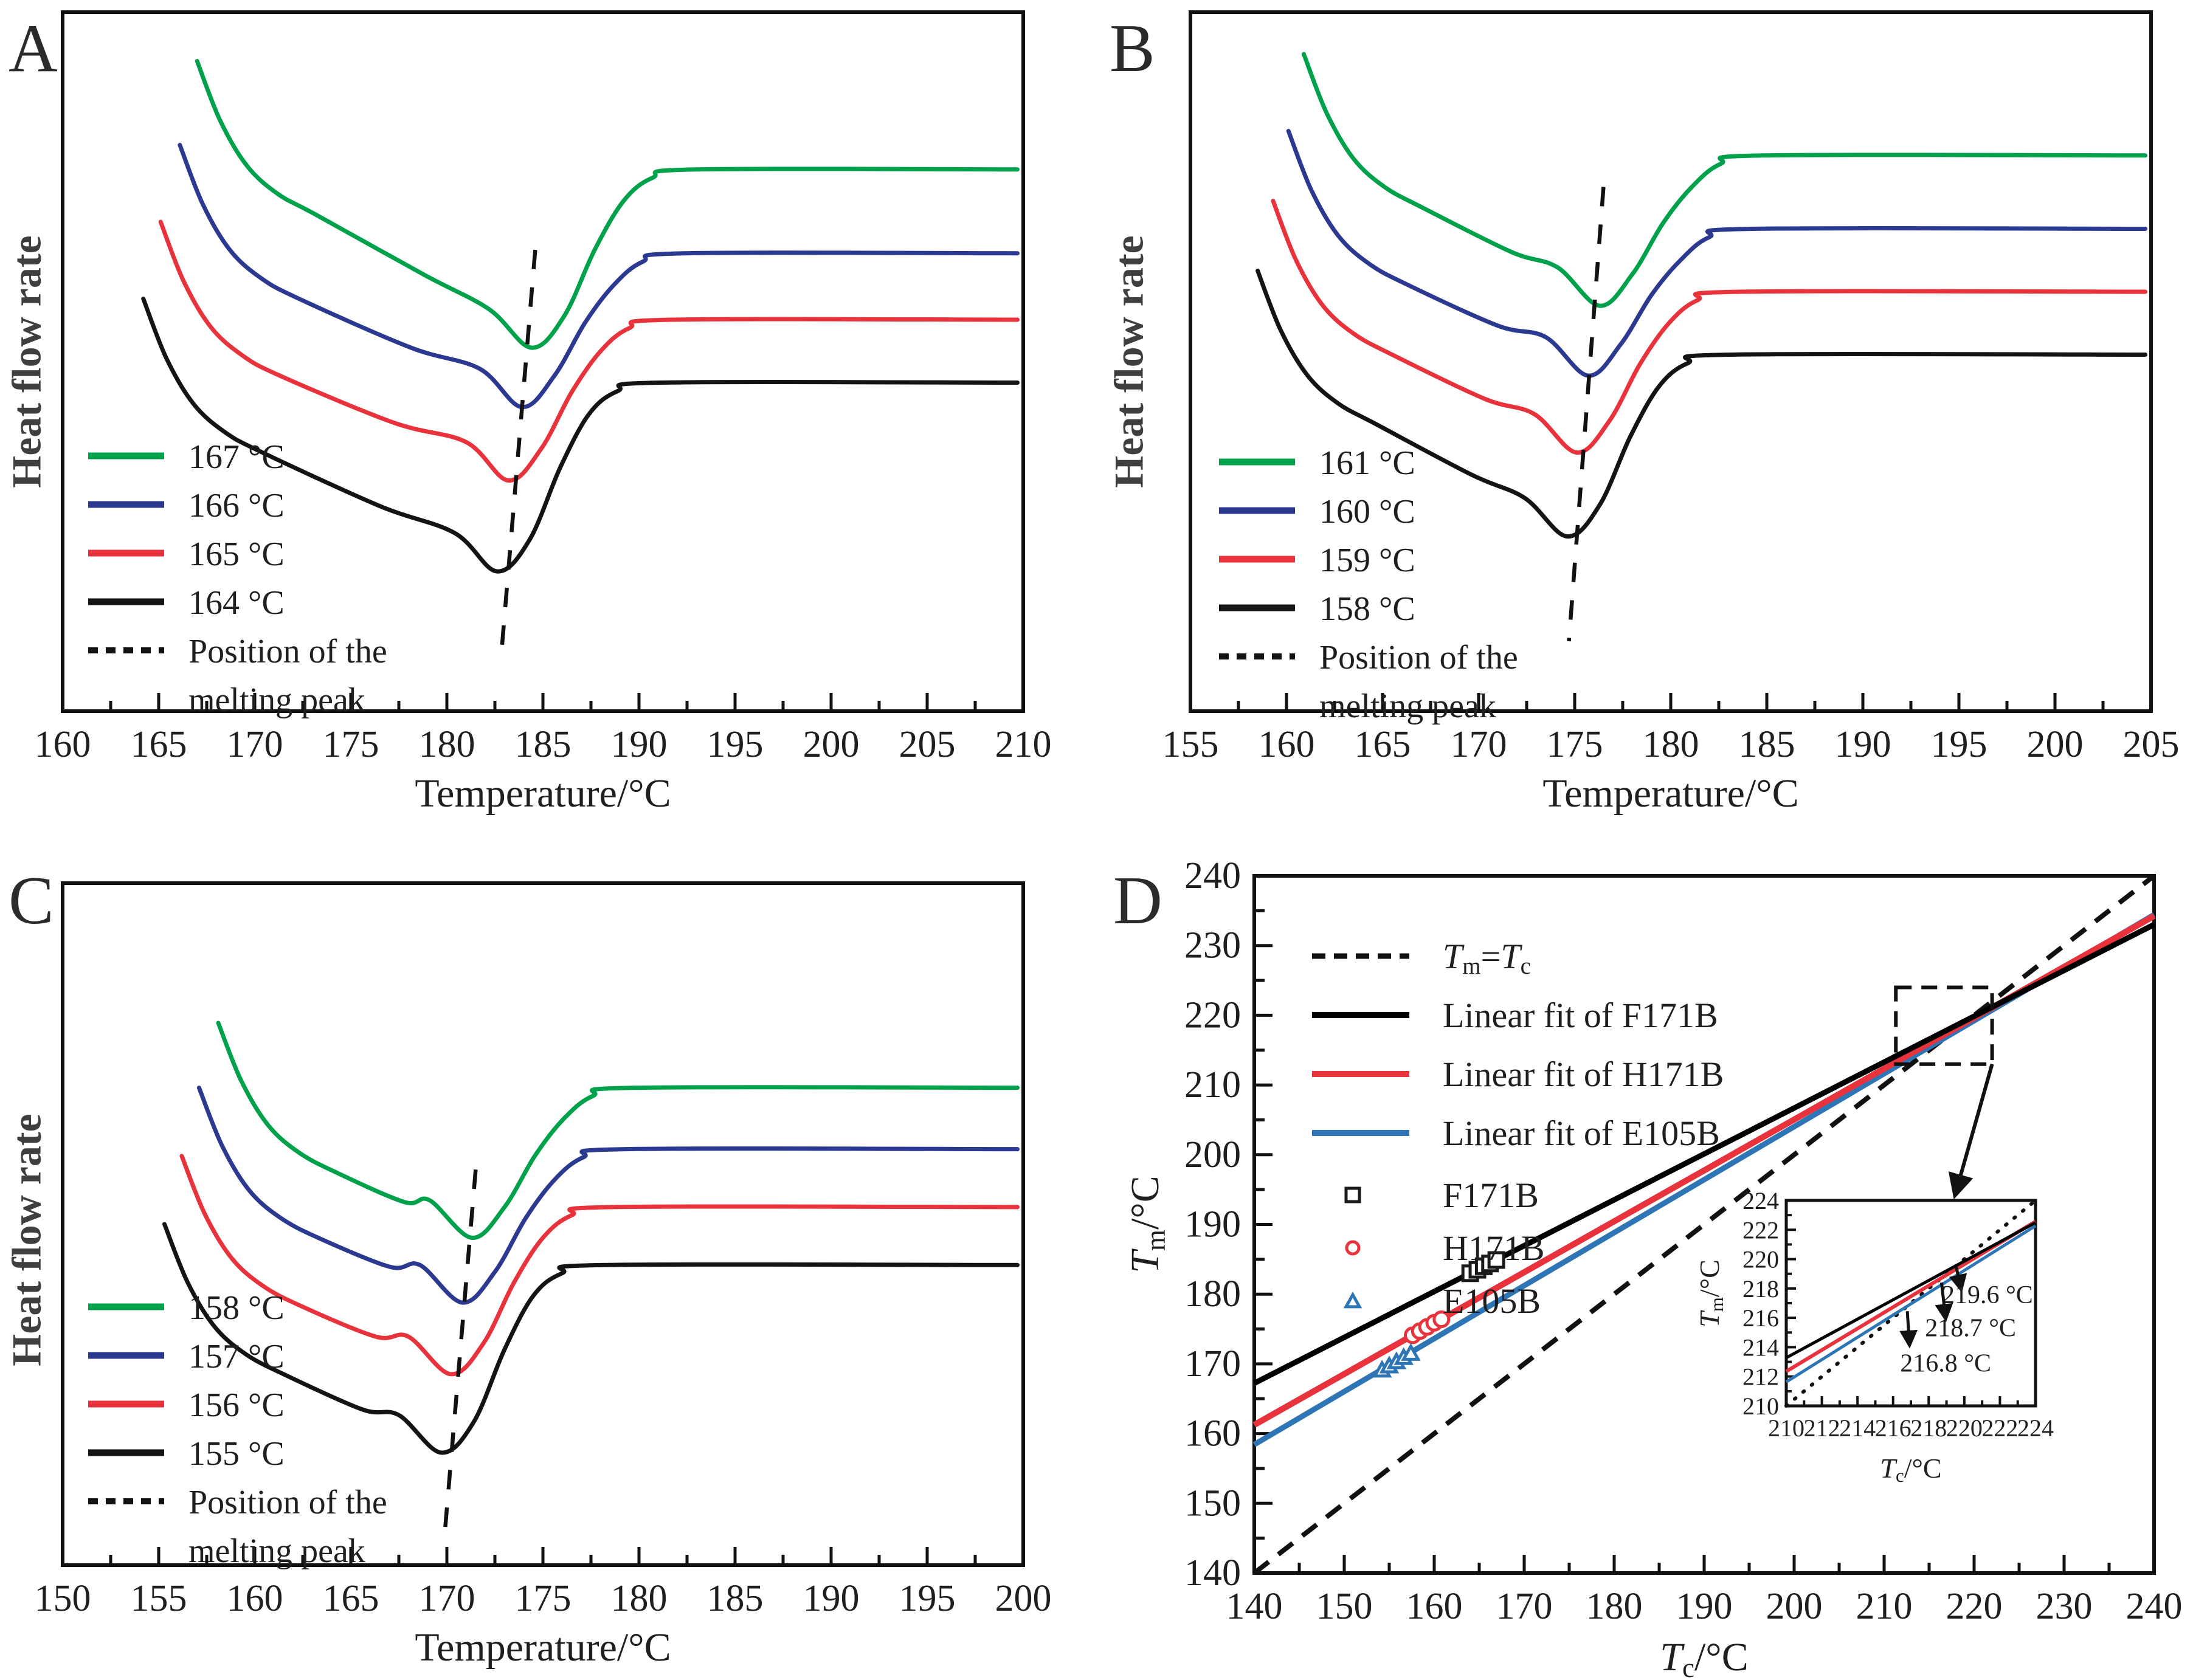  What do you see at coordinates (1147, 1224) in the screenshot?
I see `panel-d-y-axis-title: Tm/°C` at bounding box center [1147, 1224].